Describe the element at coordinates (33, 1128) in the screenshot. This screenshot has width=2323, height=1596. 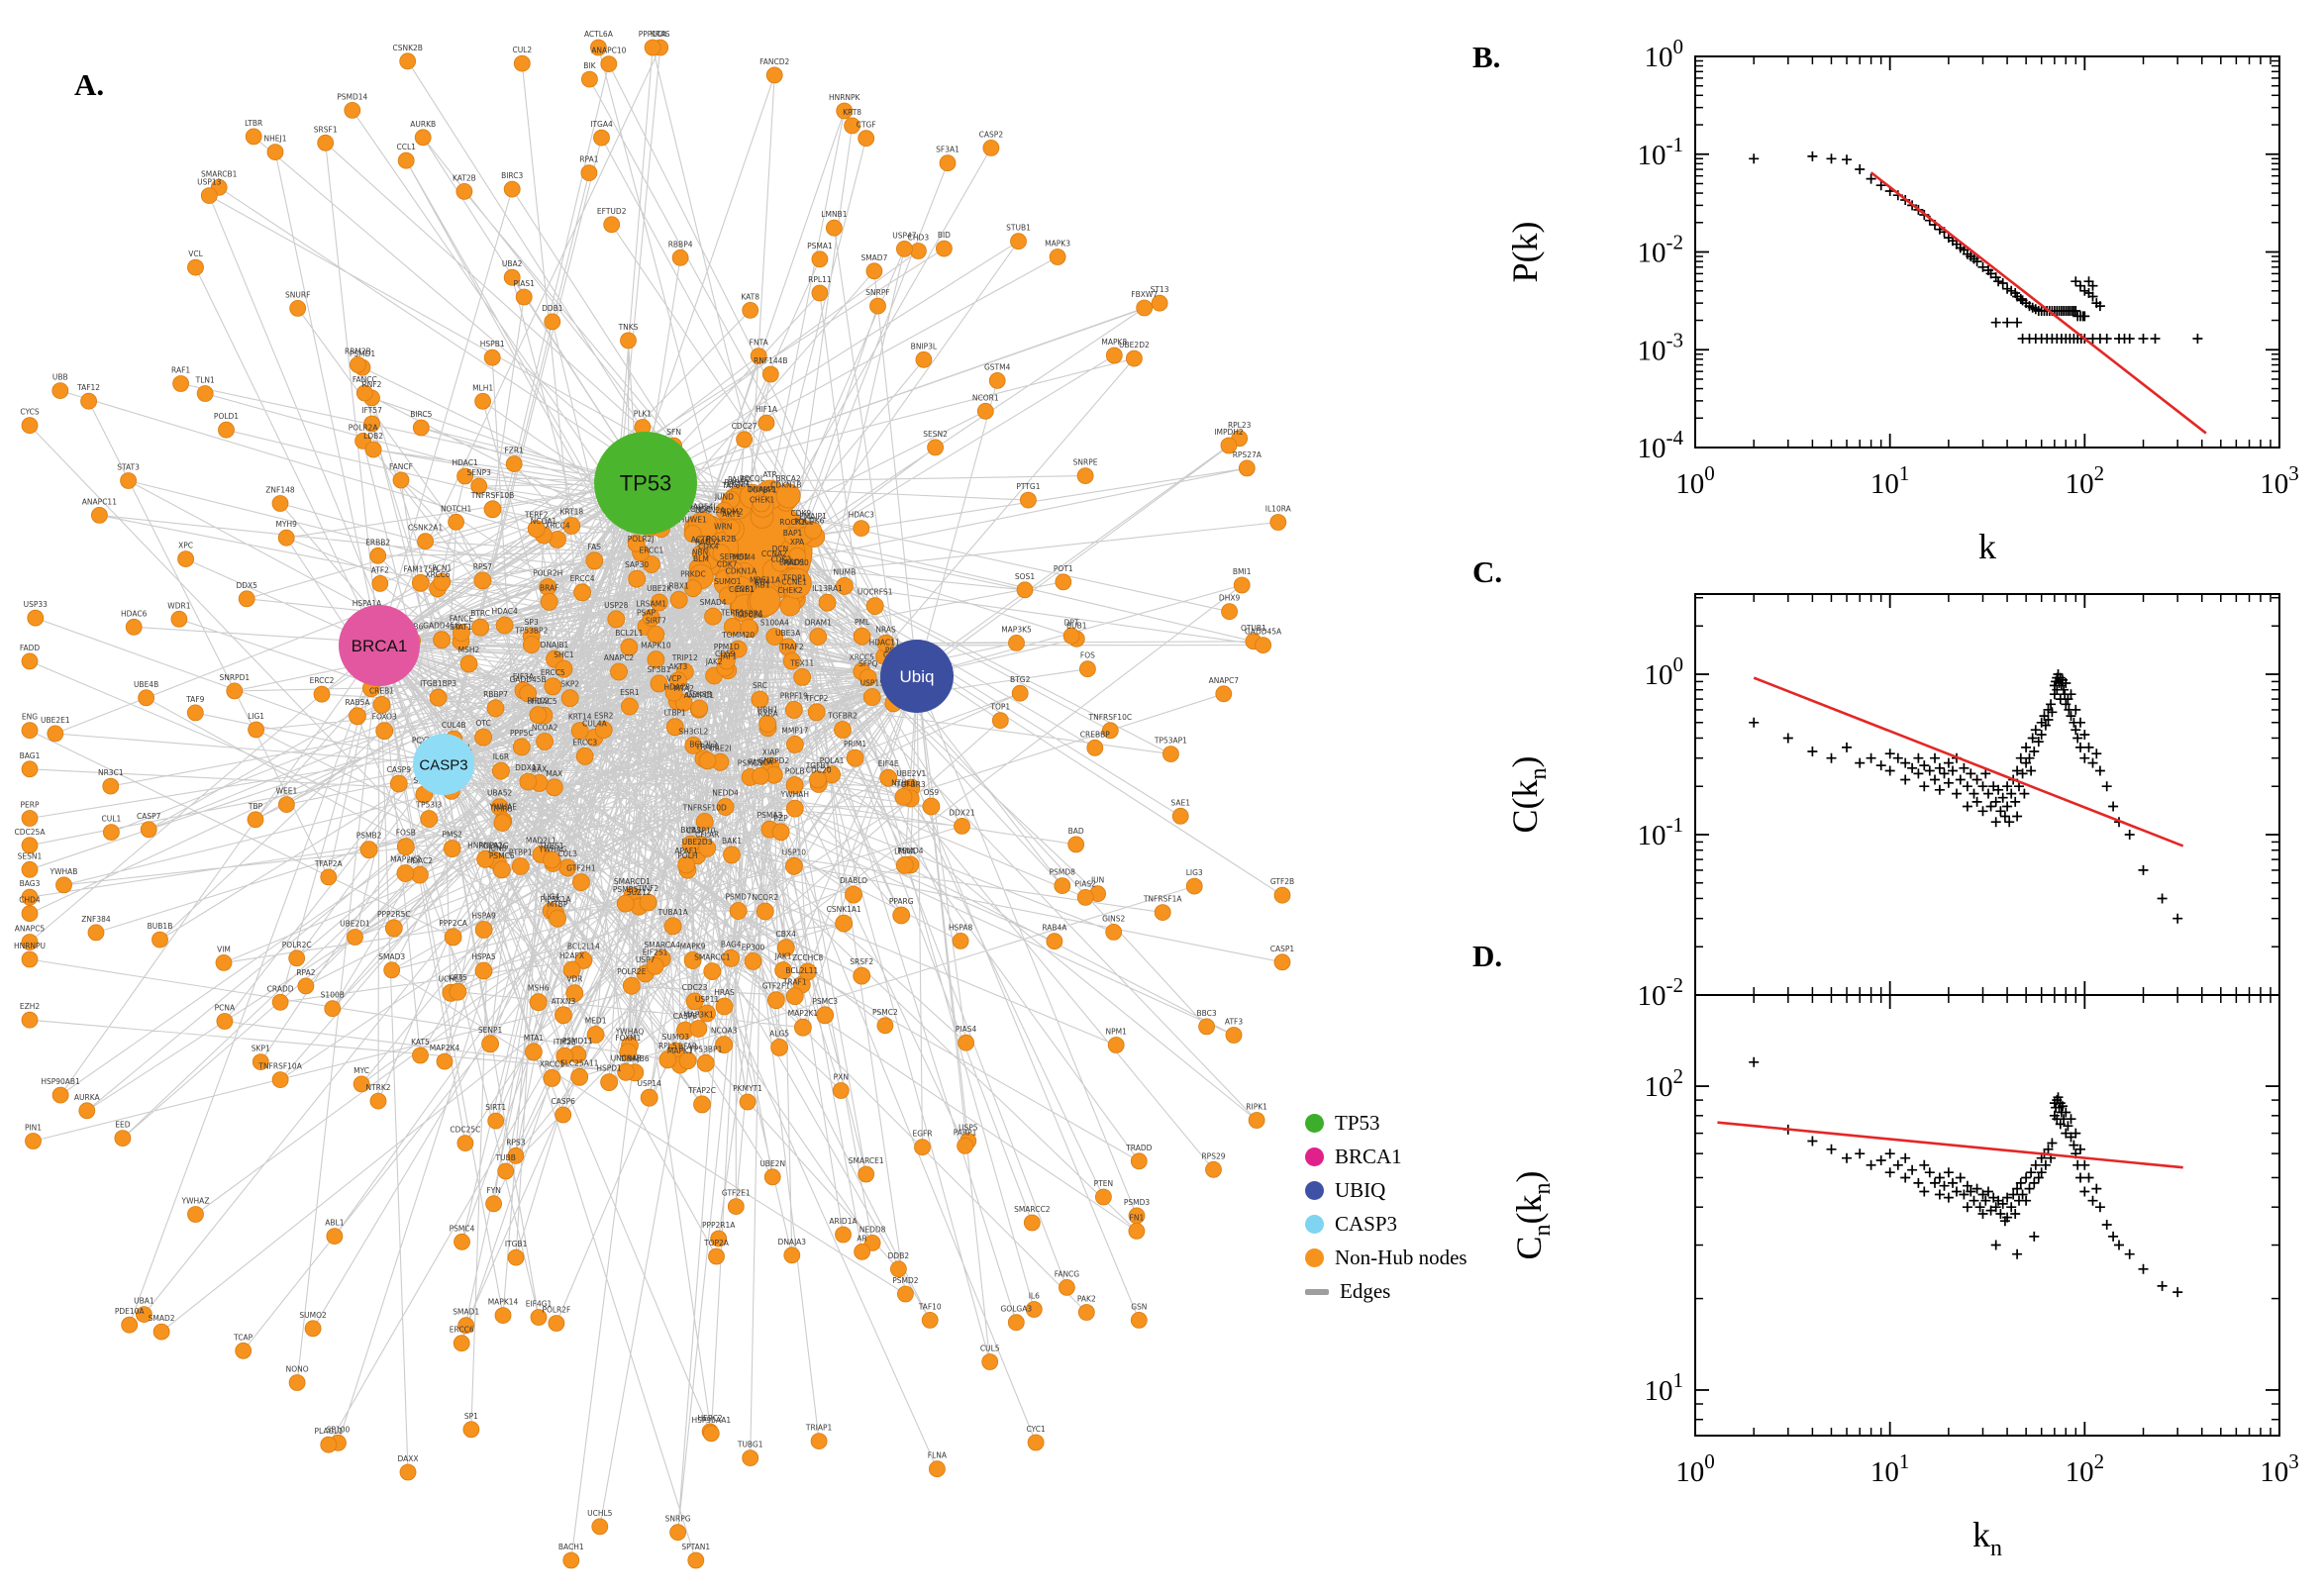
I see `svg-text: PIN1` at that location.